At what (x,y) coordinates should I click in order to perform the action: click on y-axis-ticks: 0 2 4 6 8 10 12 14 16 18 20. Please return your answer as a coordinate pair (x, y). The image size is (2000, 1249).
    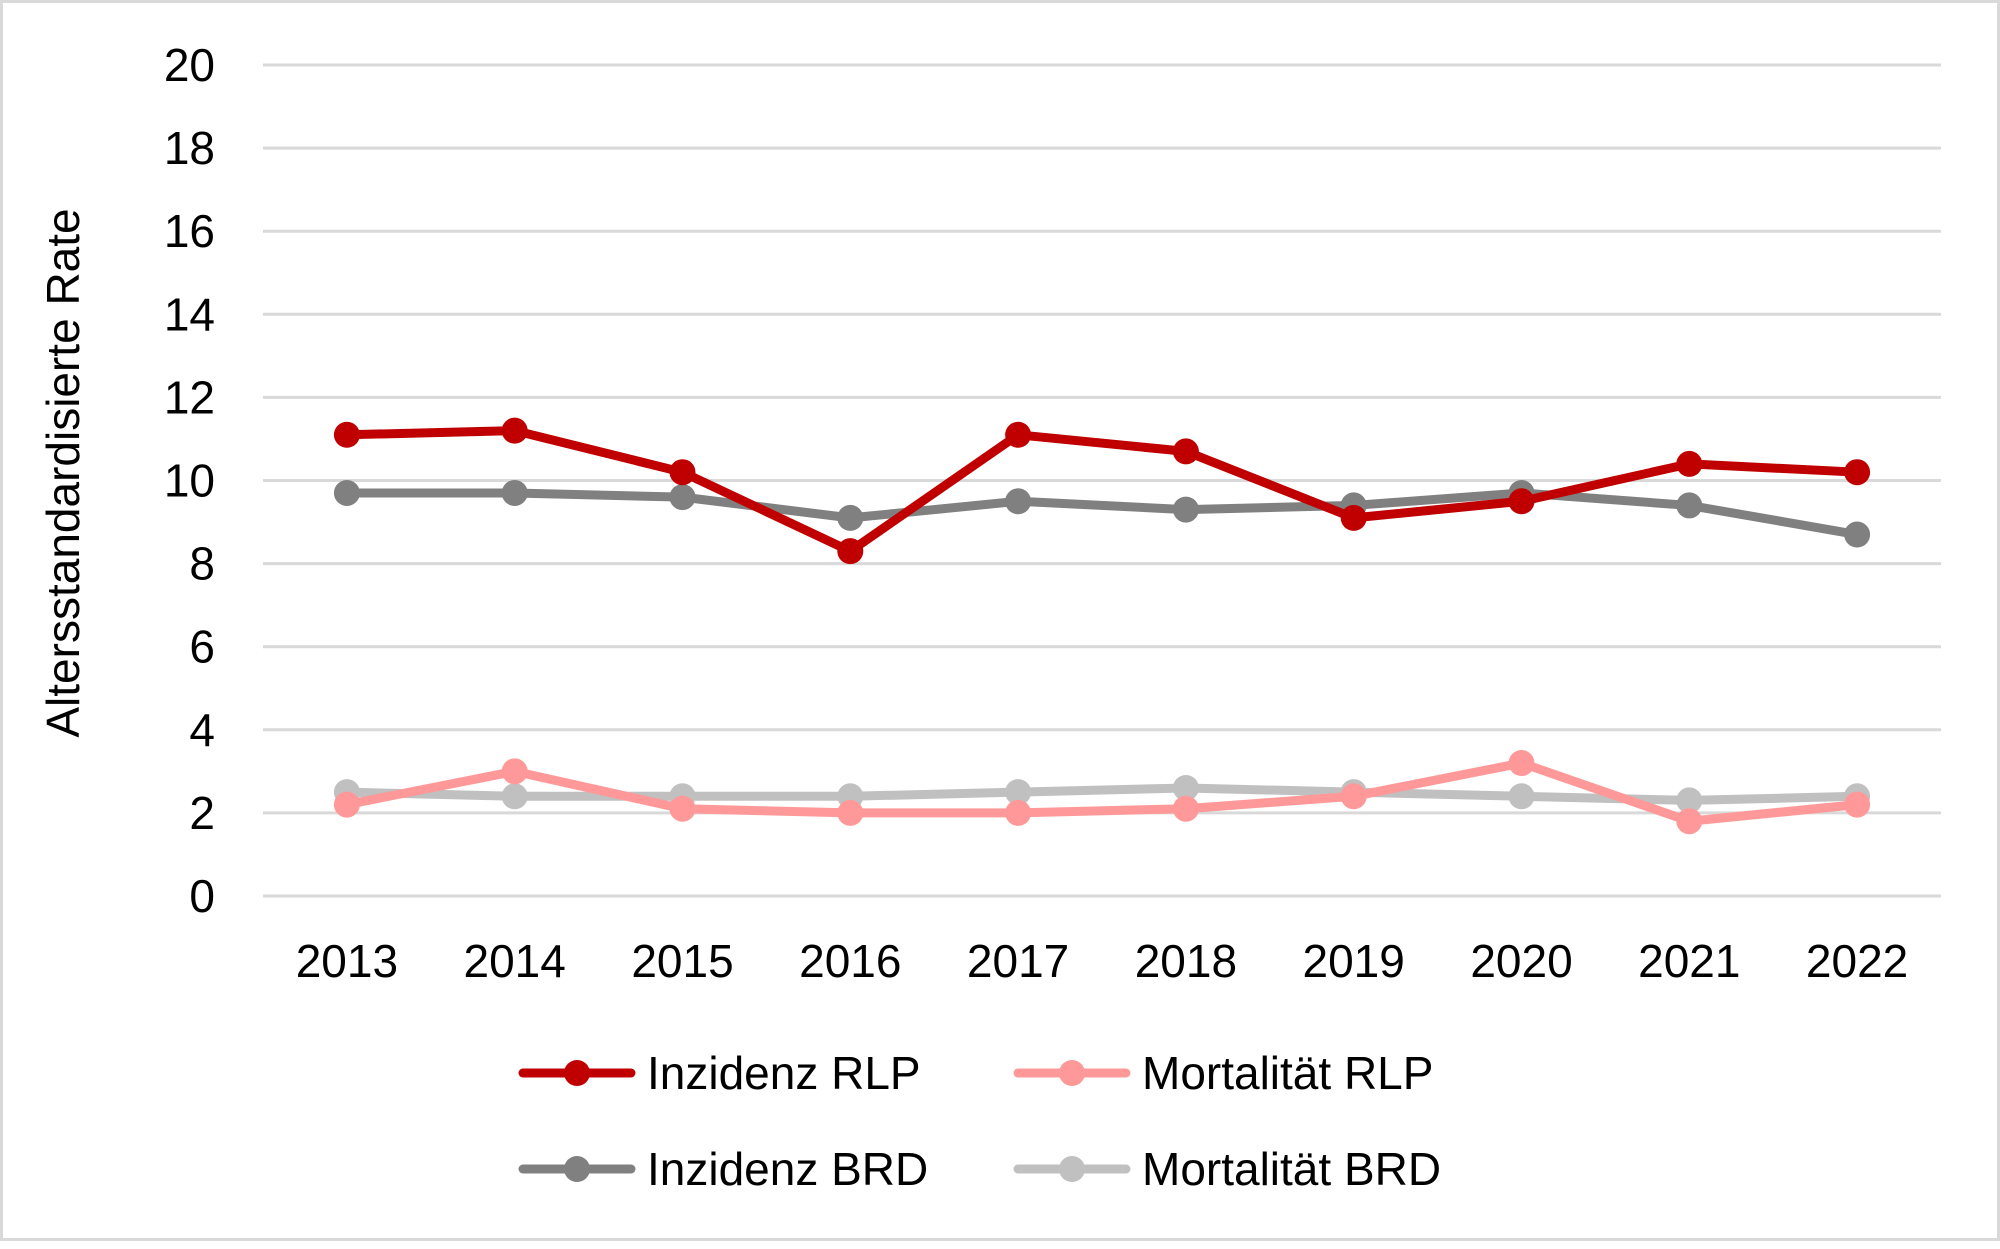
    Looking at the image, I should click on (189, 480).